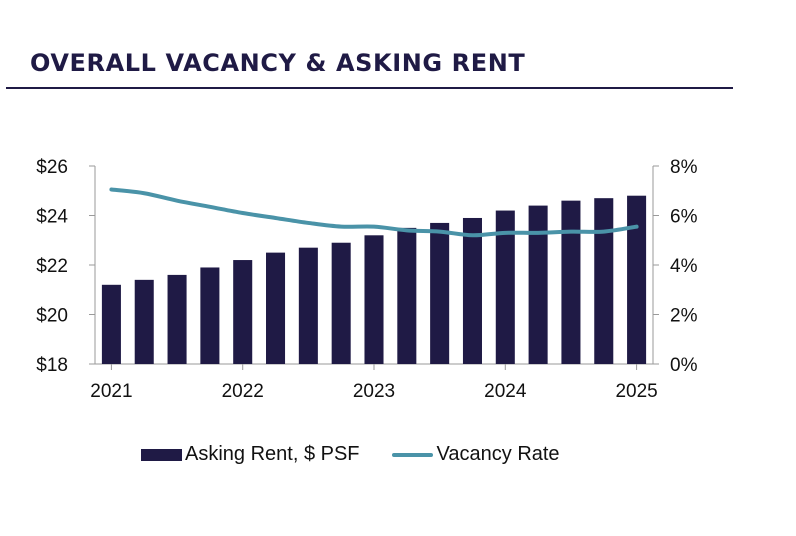 Image resolution: width=796 pixels, height=536 pixels. Describe the element at coordinates (374, 391) in the screenshot. I see `x-axis-tick-label: 2023` at that location.